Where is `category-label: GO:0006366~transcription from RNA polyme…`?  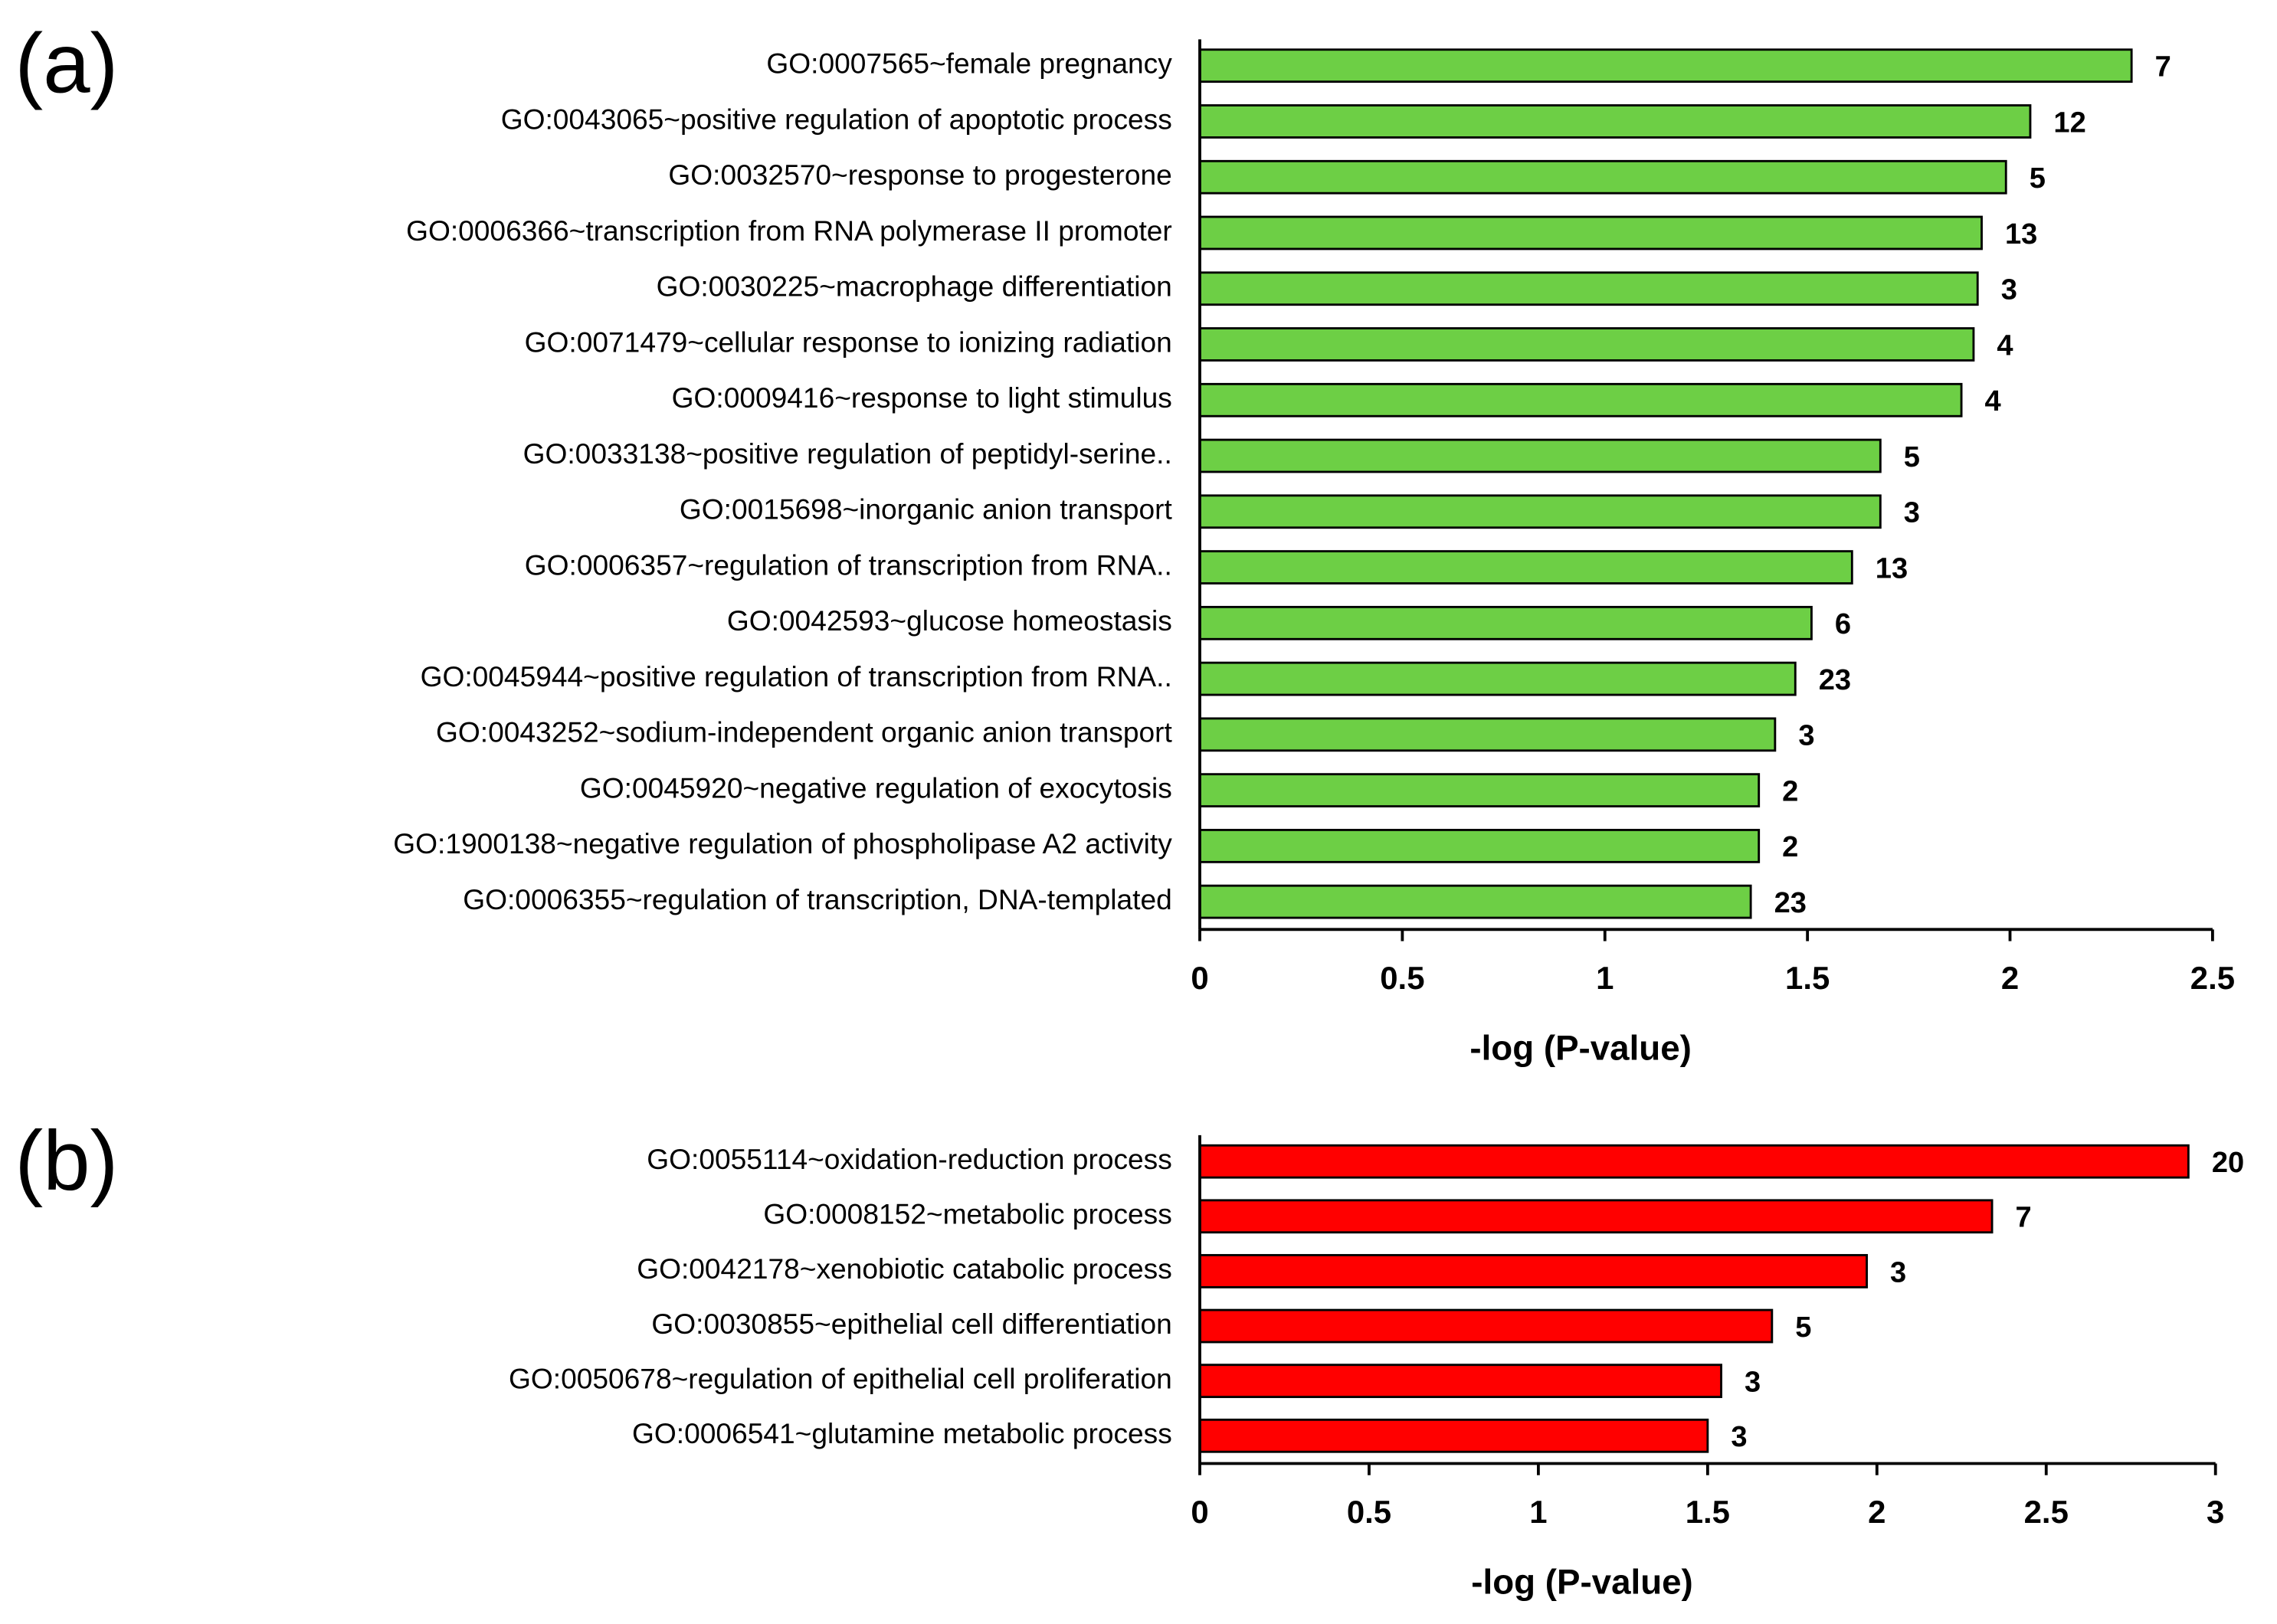
category-label: GO:0006366~transcription from RNA polyme… is located at coordinates (789, 231).